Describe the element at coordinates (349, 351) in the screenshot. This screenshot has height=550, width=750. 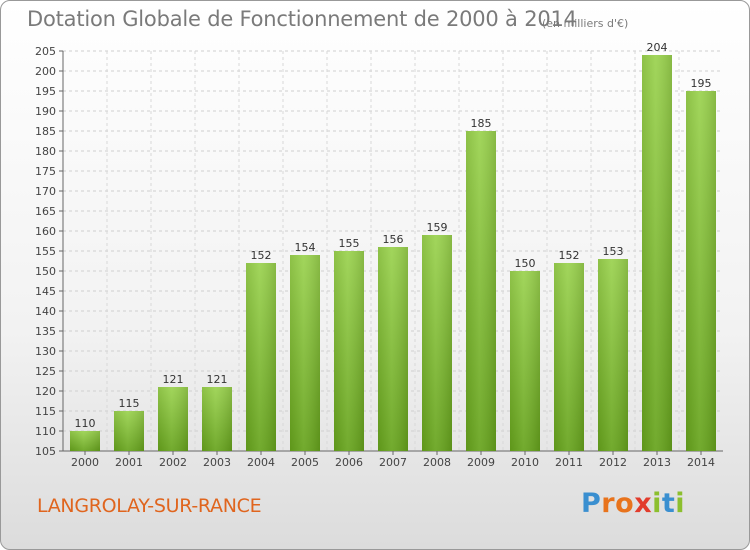
I see `bar-shade-2006` at that location.